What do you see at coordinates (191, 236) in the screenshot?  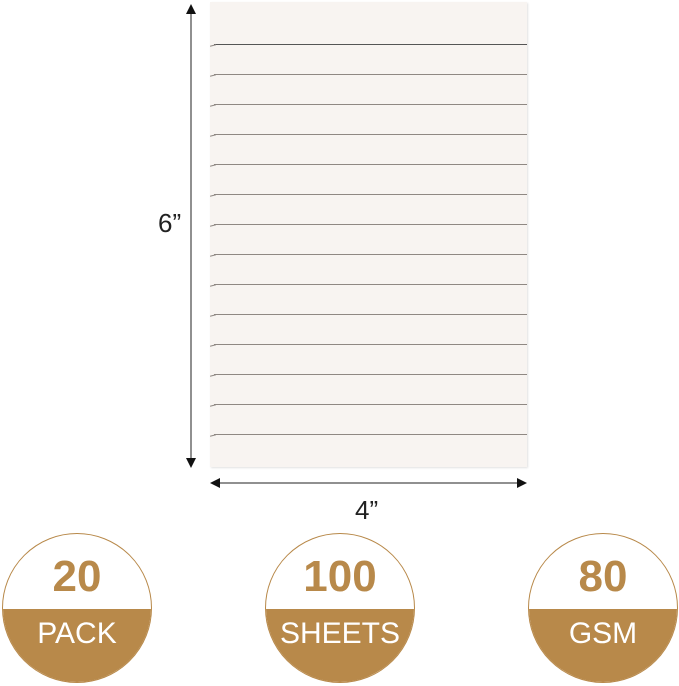 I see `height-arrow` at bounding box center [191, 236].